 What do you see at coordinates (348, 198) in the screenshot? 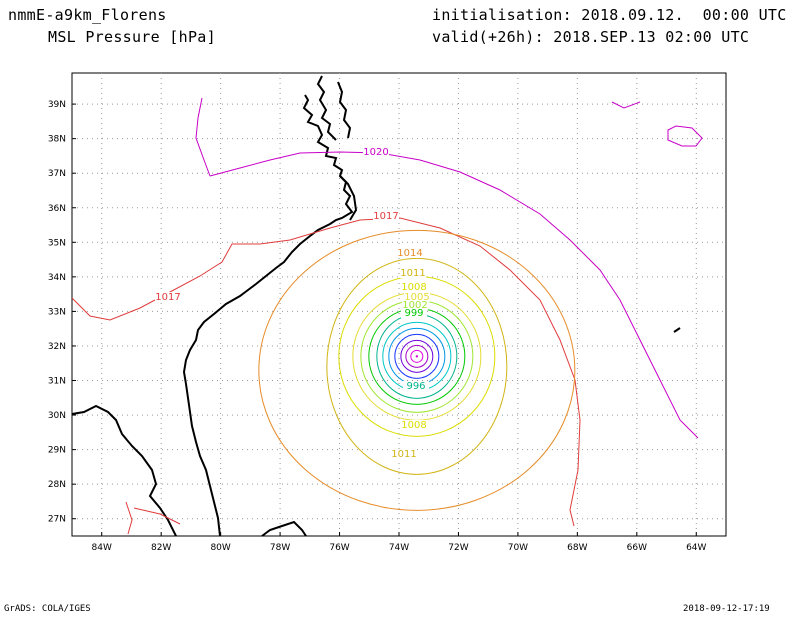
I see `outer-banks` at bounding box center [348, 198].